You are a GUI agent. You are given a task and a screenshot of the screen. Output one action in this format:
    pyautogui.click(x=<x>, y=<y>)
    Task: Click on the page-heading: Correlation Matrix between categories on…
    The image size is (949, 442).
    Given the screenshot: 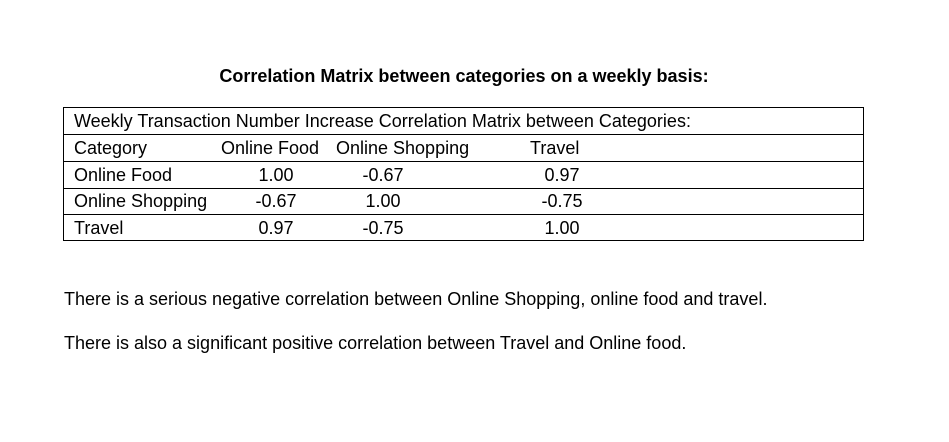 What is the action you would take?
    pyautogui.click(x=464, y=76)
    